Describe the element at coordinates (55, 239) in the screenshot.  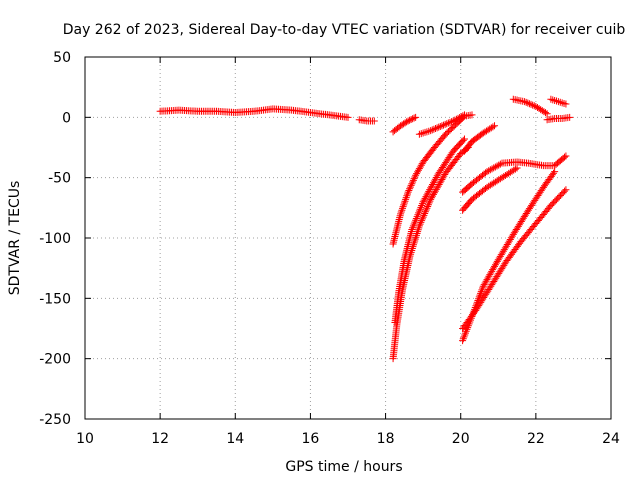
I see `y-tick-label: -100` at that location.